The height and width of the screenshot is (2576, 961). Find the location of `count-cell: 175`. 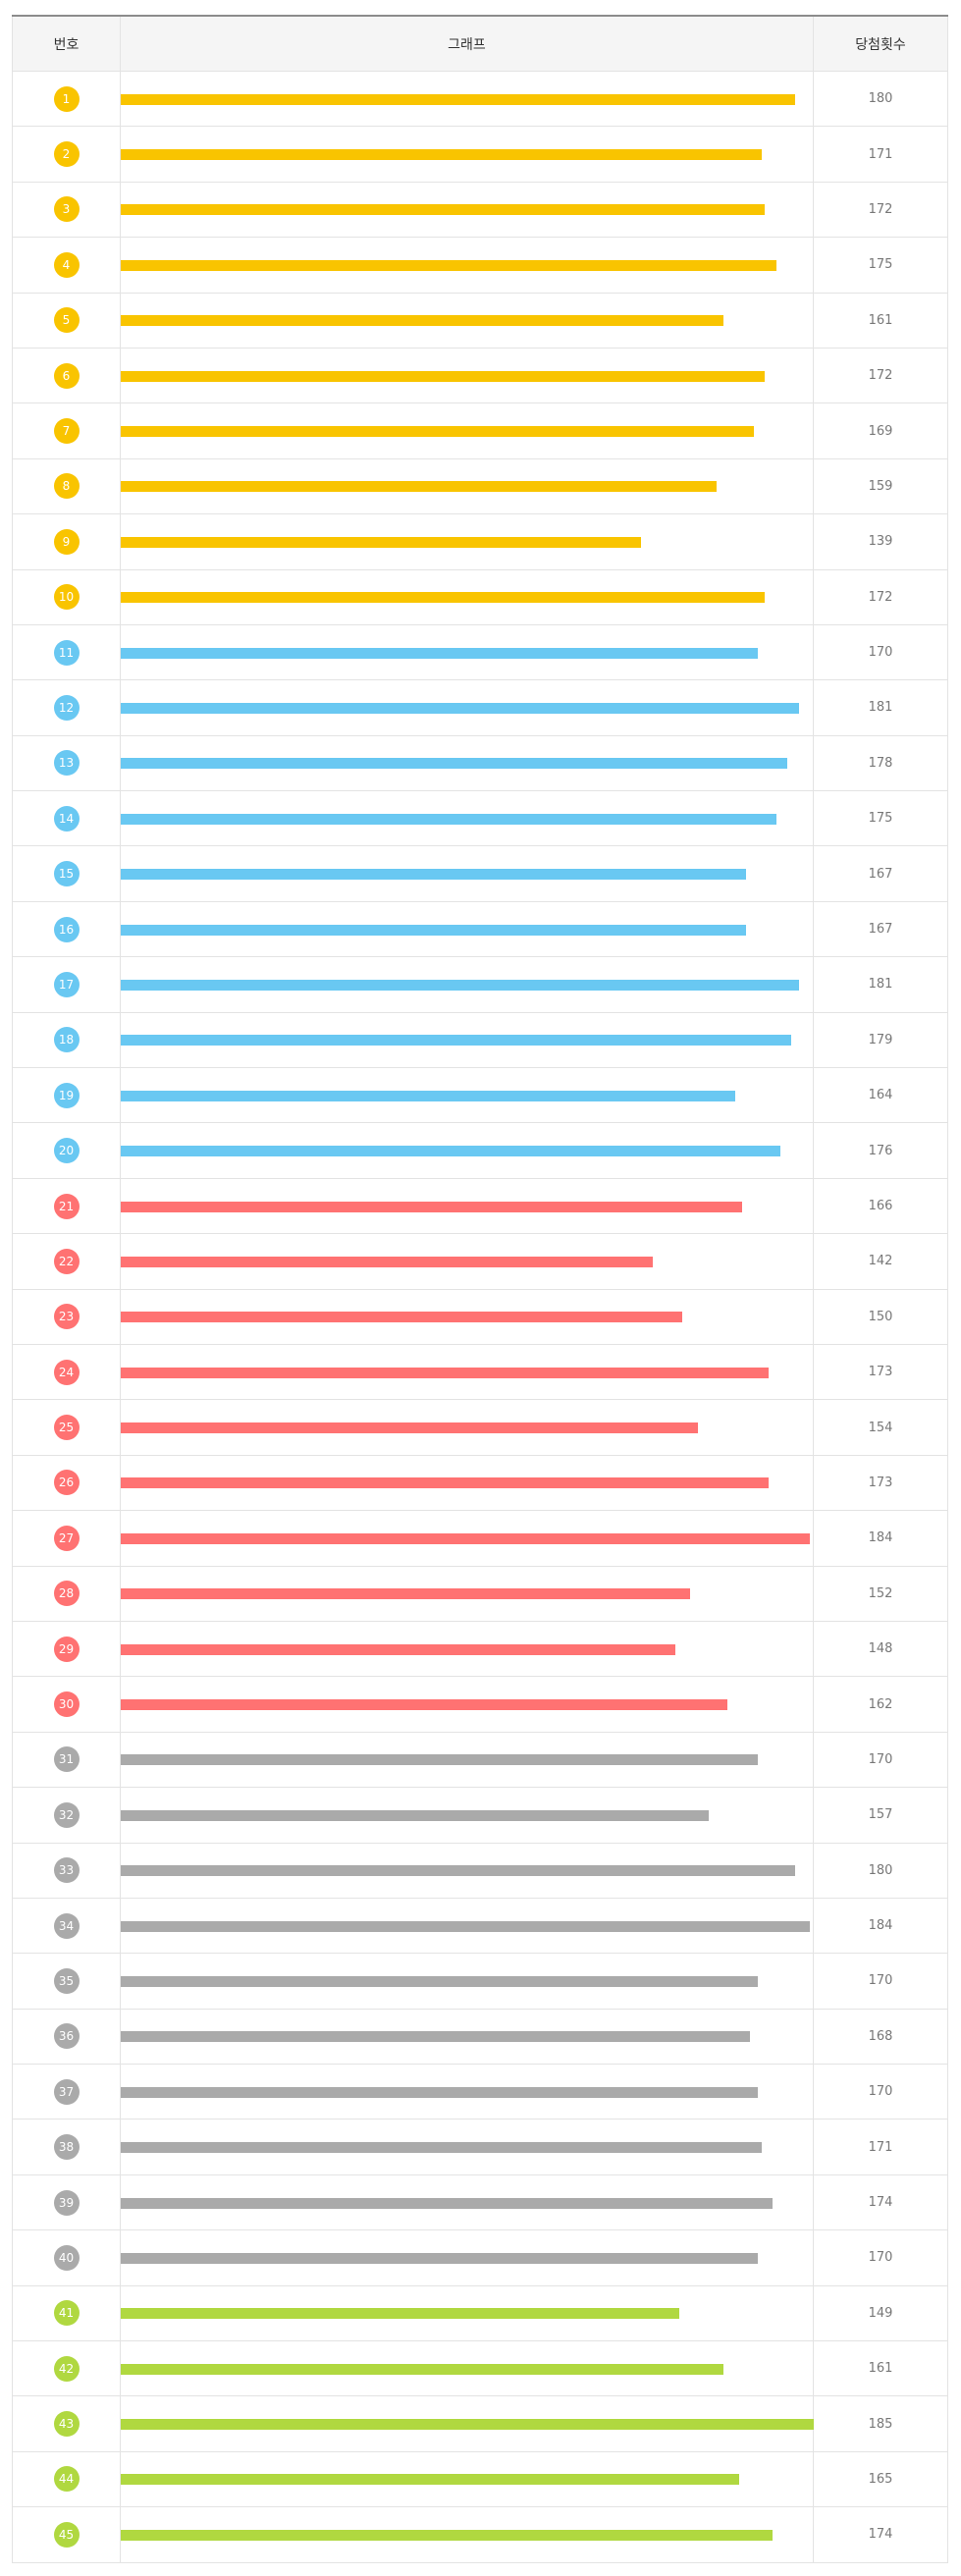

count-cell: 175 is located at coordinates (880, 818).